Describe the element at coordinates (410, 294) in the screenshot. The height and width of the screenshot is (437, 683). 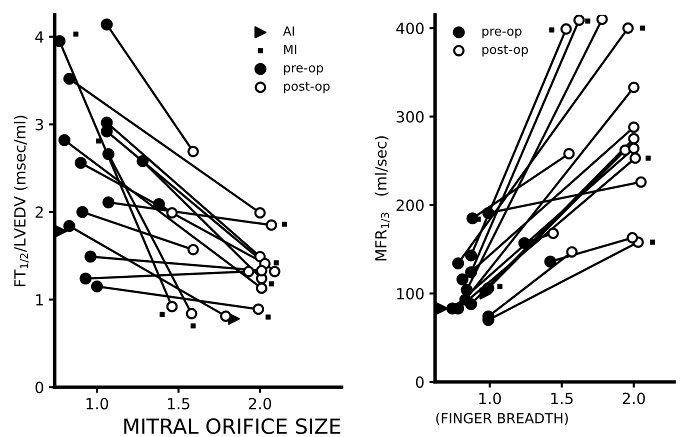
I see `y-tick-label: 100` at that location.